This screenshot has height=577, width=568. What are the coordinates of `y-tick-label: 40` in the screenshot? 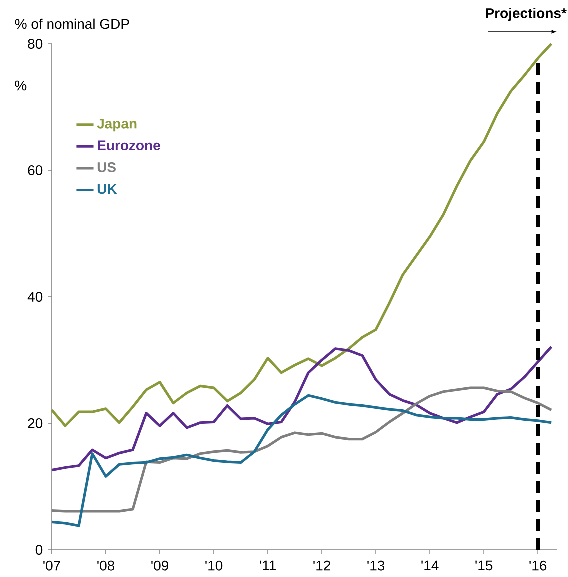 It's located at (35, 297).